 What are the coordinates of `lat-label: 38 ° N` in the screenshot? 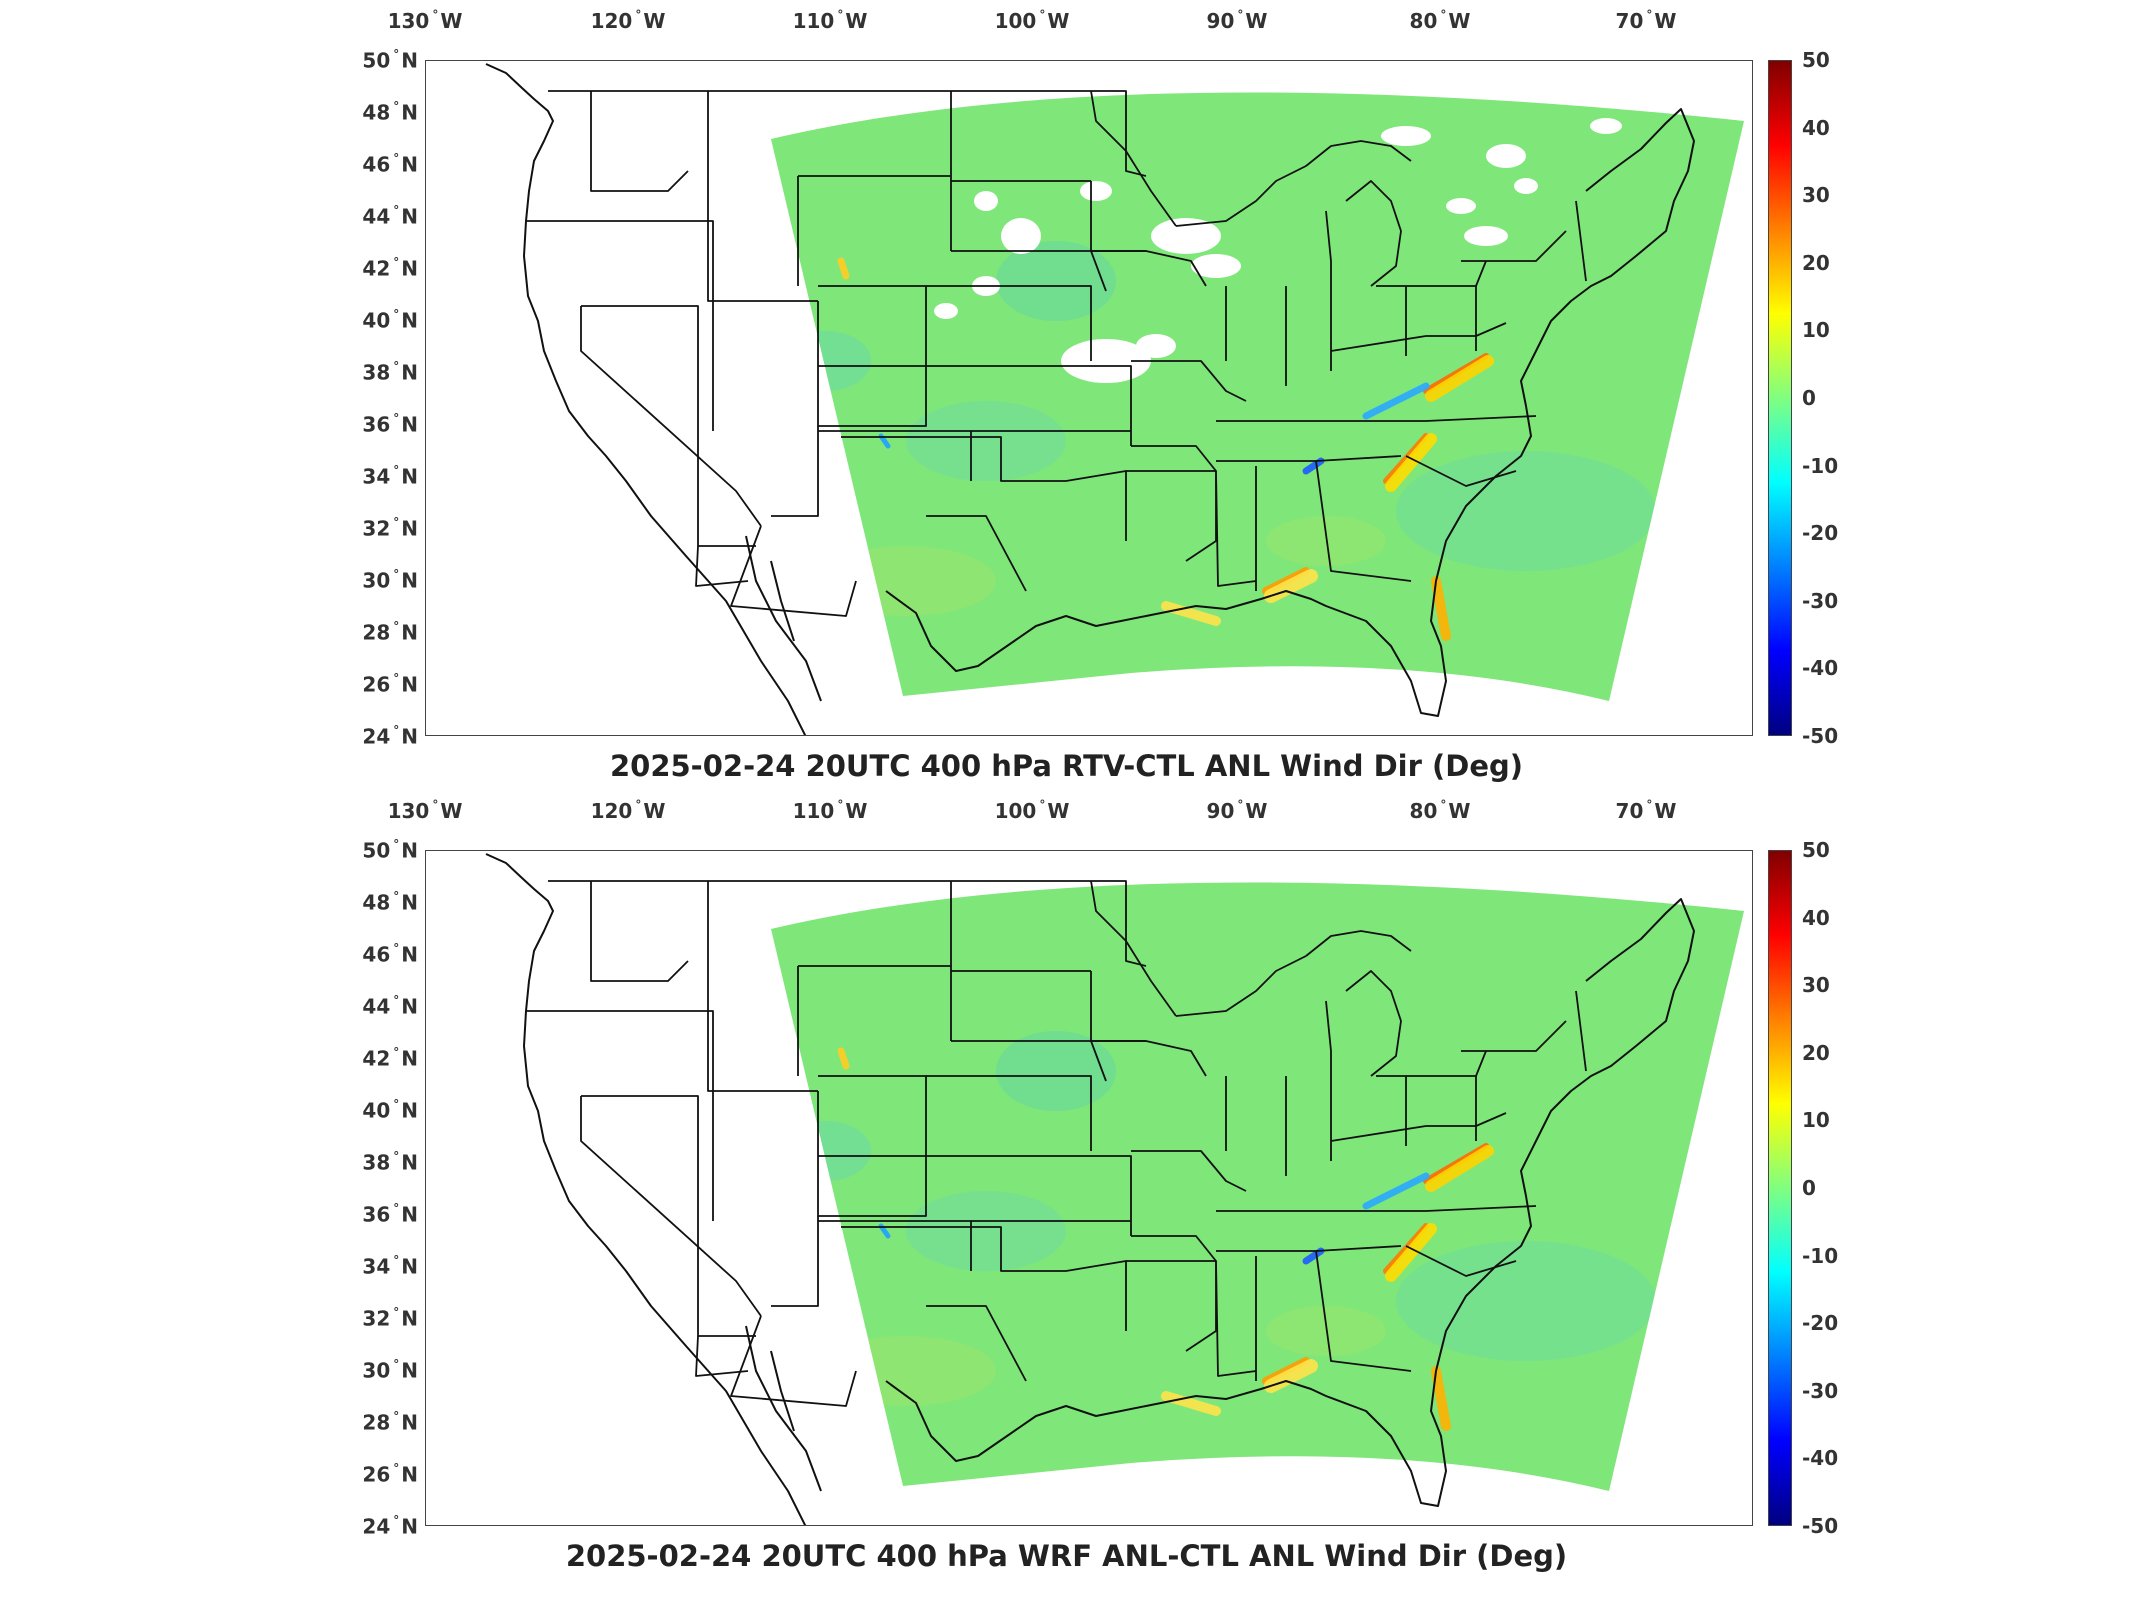 It's located at (390, 372).